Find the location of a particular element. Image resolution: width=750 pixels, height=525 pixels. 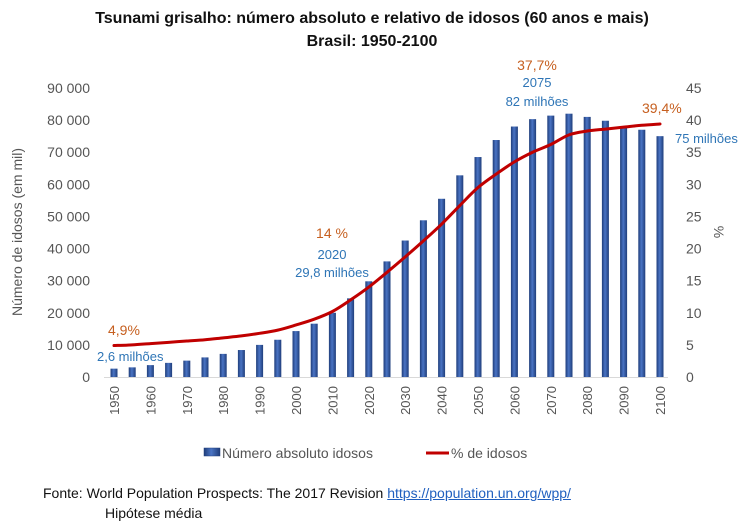

bar-2030 is located at coordinates (405, 308).